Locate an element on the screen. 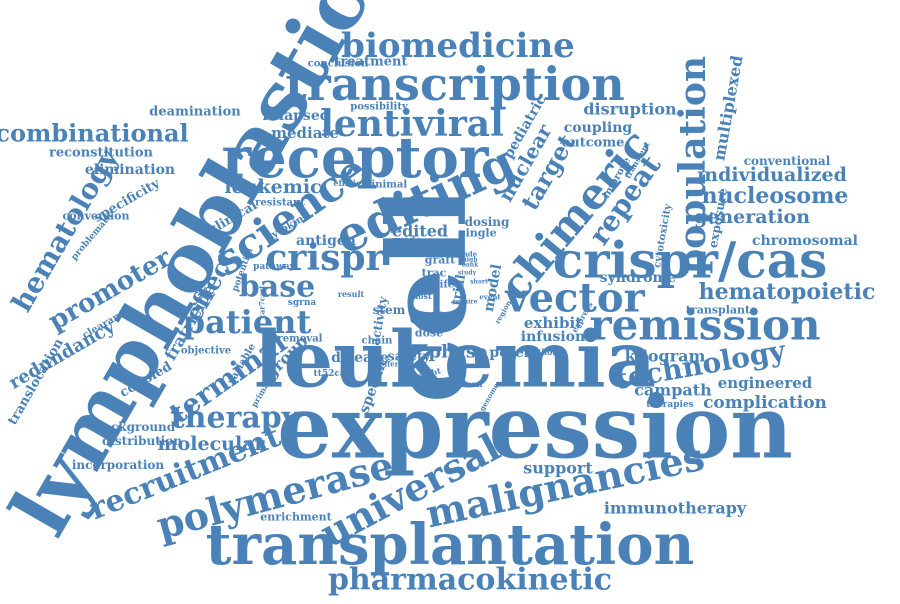 The image size is (900, 604). word-human: human is located at coordinates (466, 384).